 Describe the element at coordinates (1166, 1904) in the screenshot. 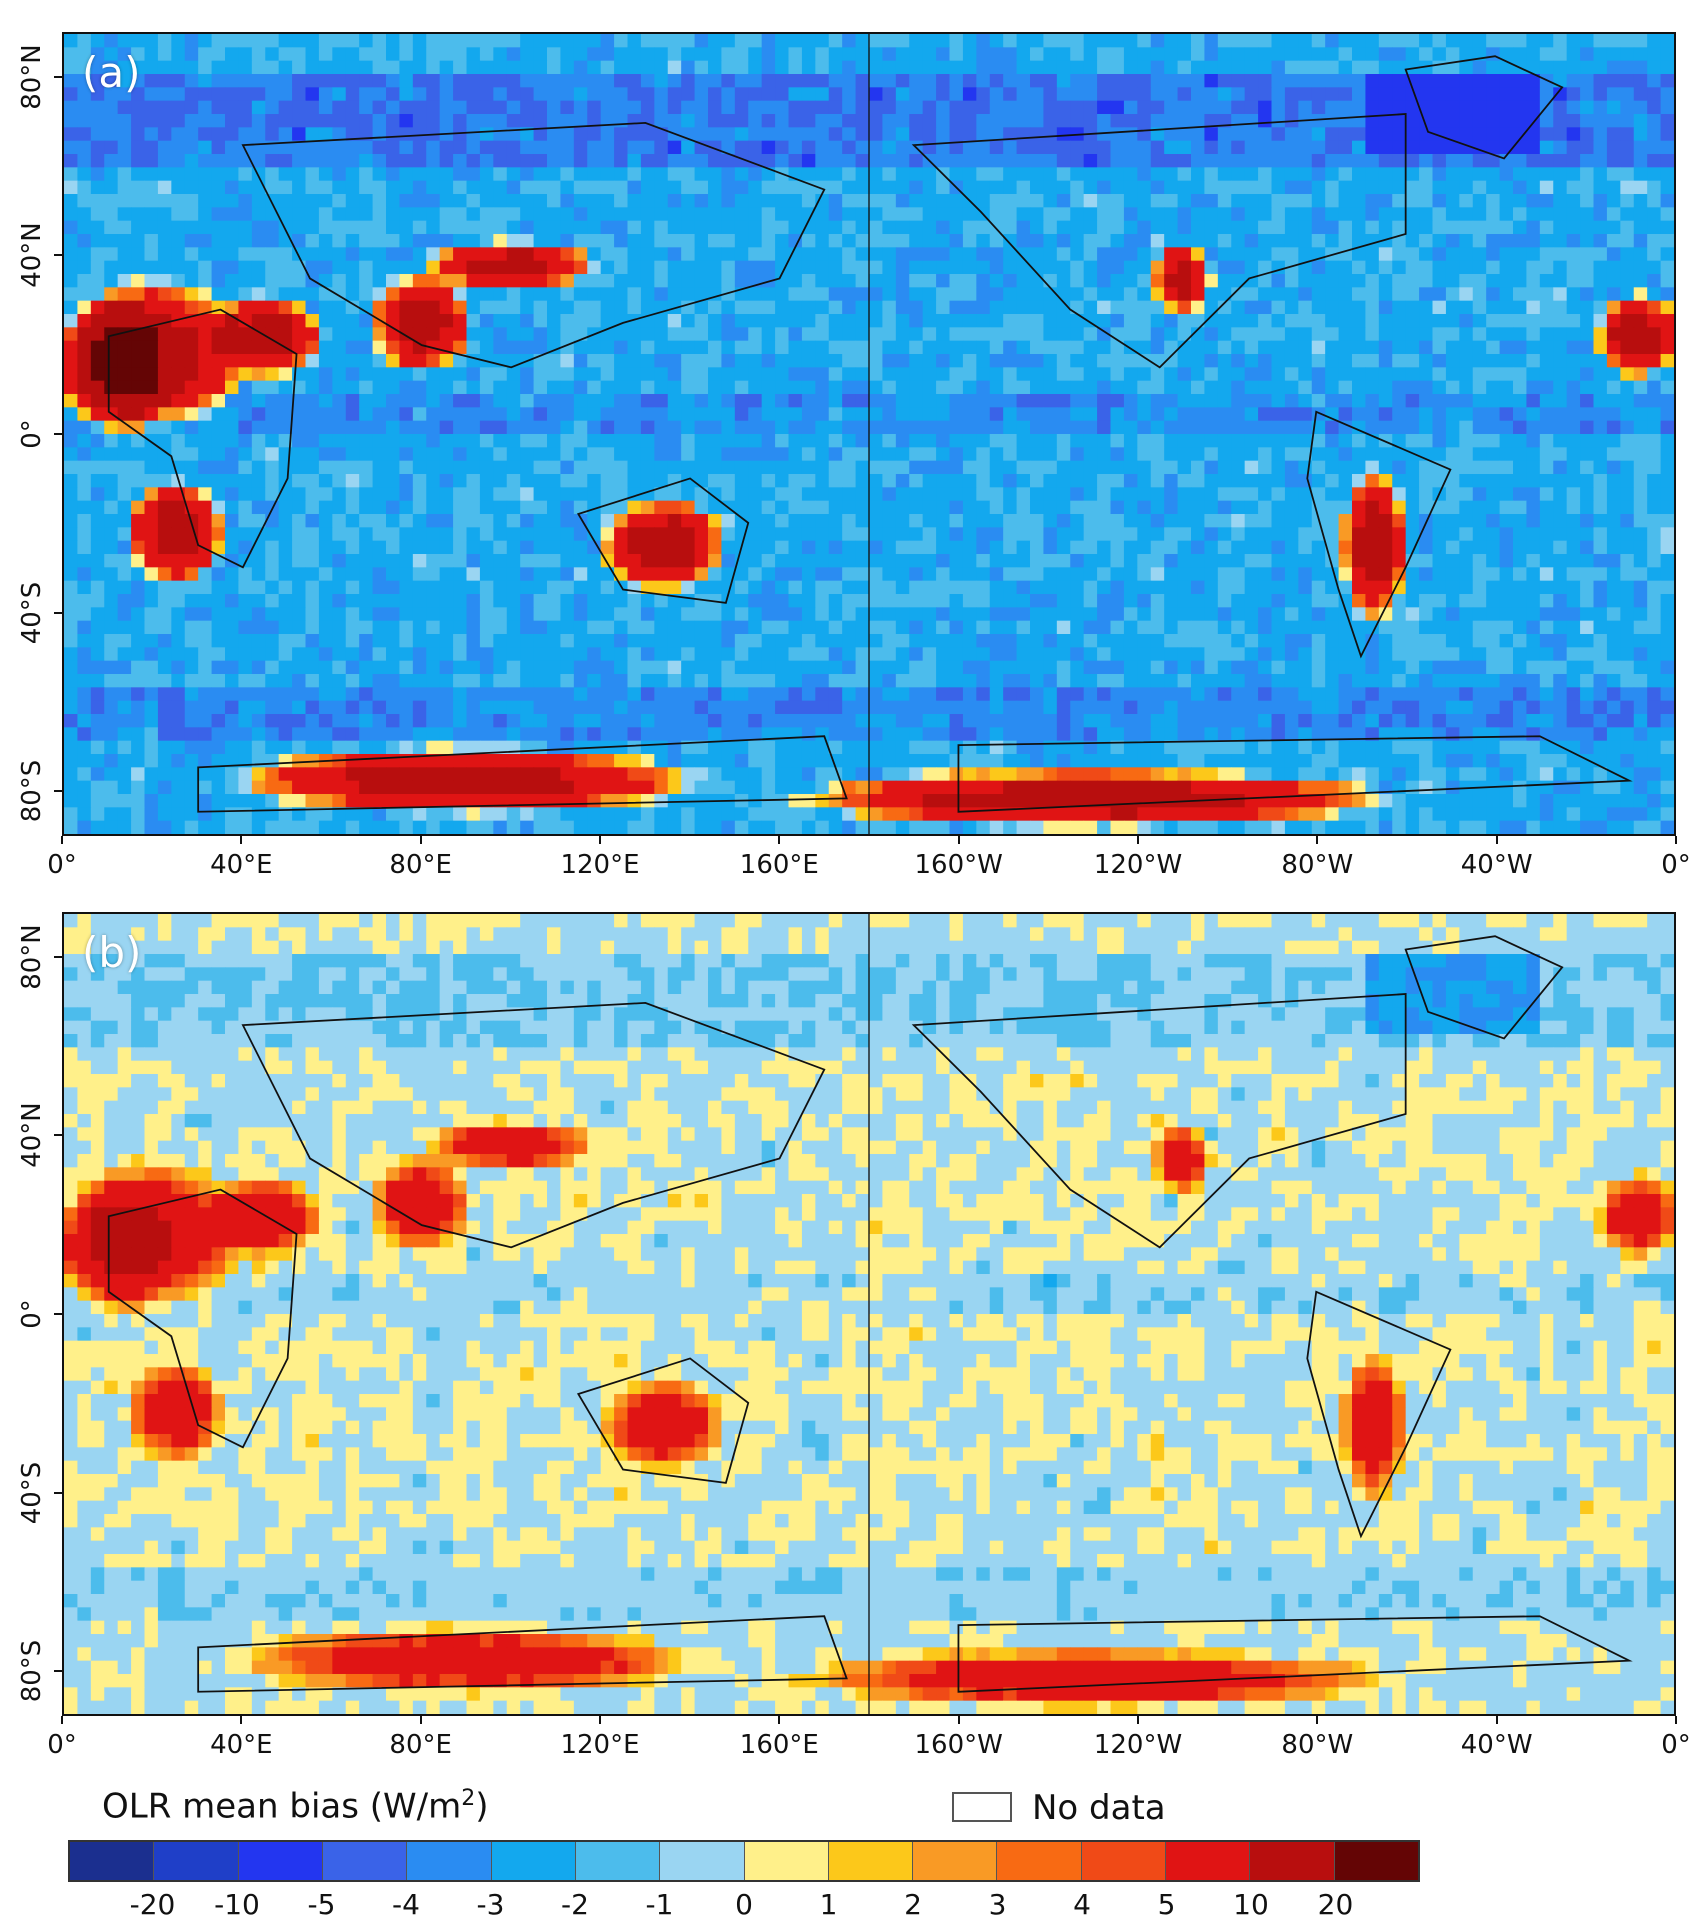

I see `colorbar-tick-label: 5` at that location.